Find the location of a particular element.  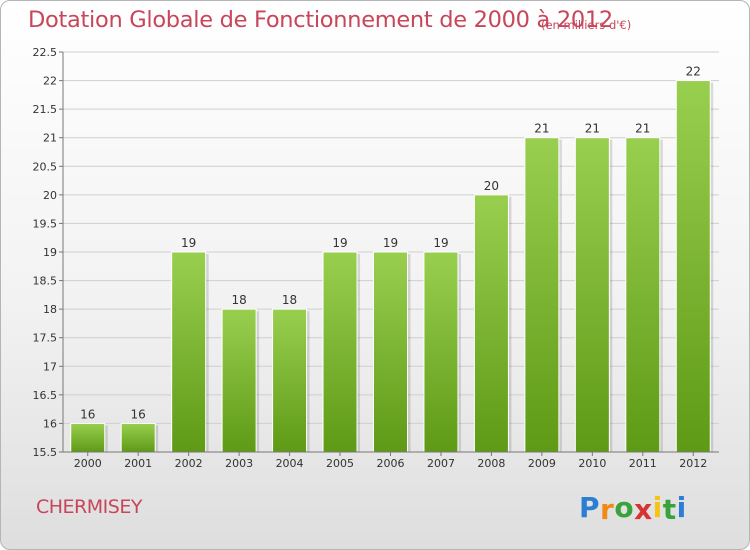

y-tick-label: 21 is located at coordinates (50, 138).